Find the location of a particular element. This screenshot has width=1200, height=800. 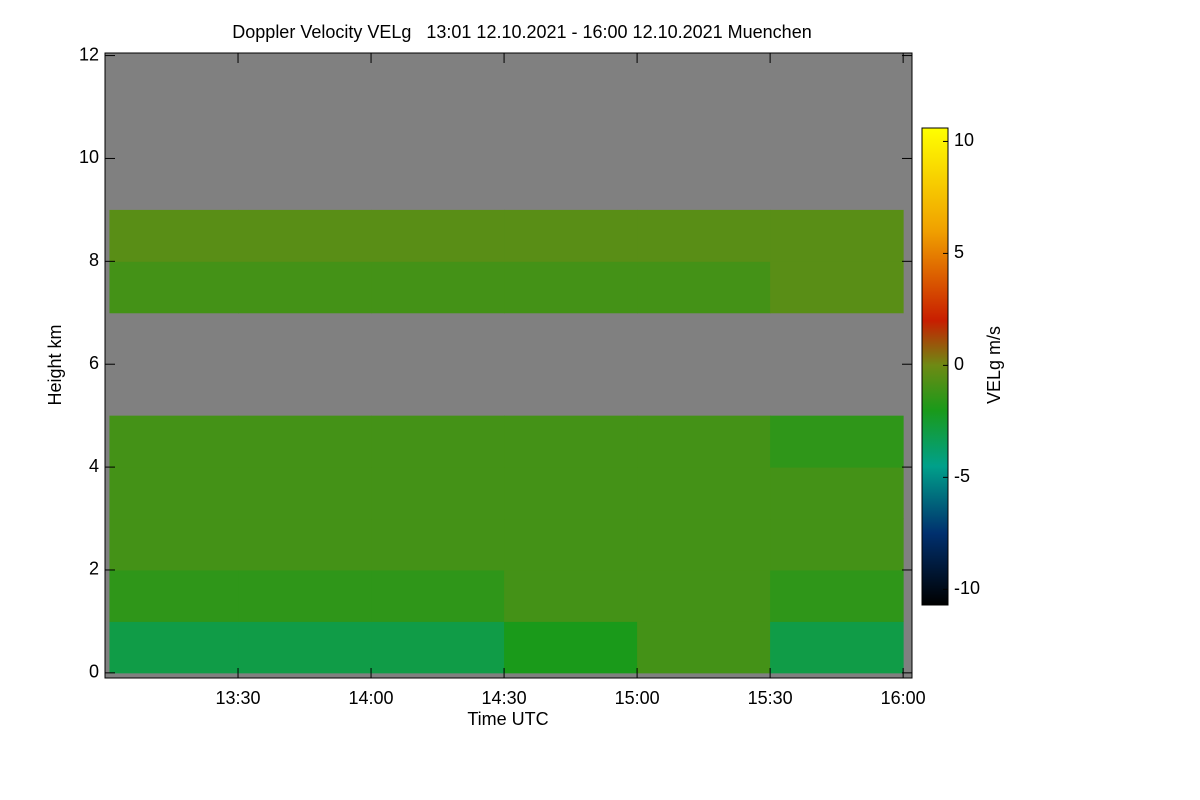

y-tick-label: 8 is located at coordinates (94, 260).